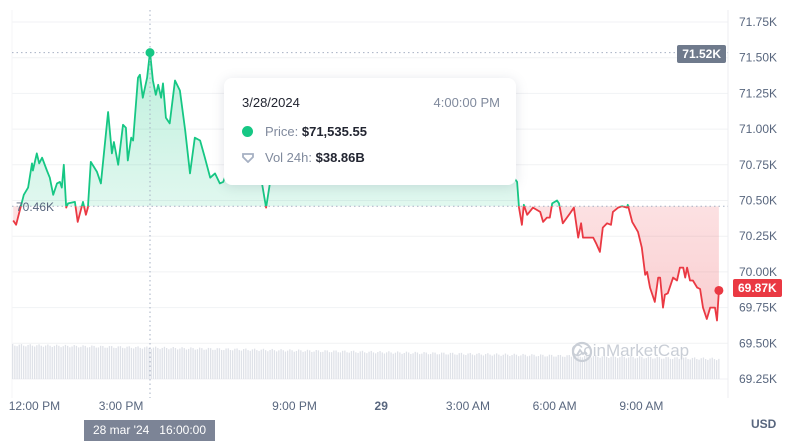  I want to click on x-tick-label: 9:00 AM, so click(641, 406).